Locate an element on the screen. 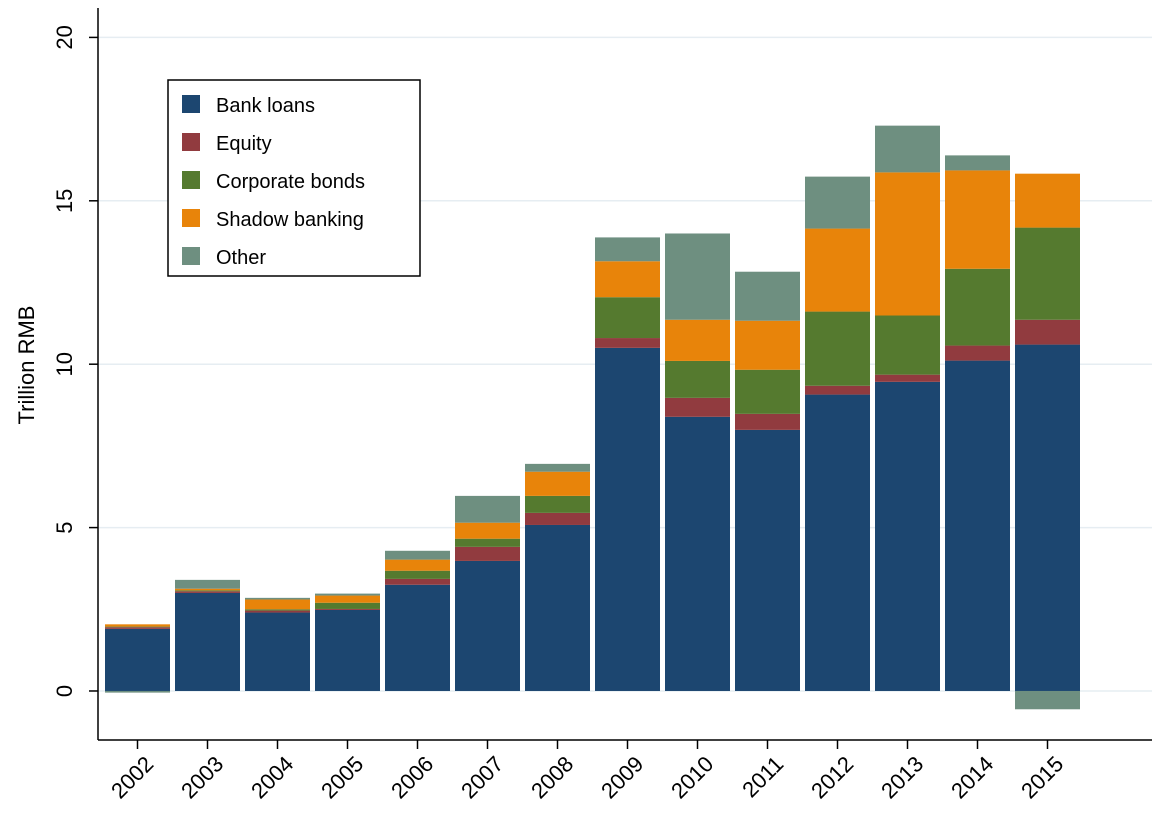  x-tick-label: 2009 is located at coordinates (622, 777).